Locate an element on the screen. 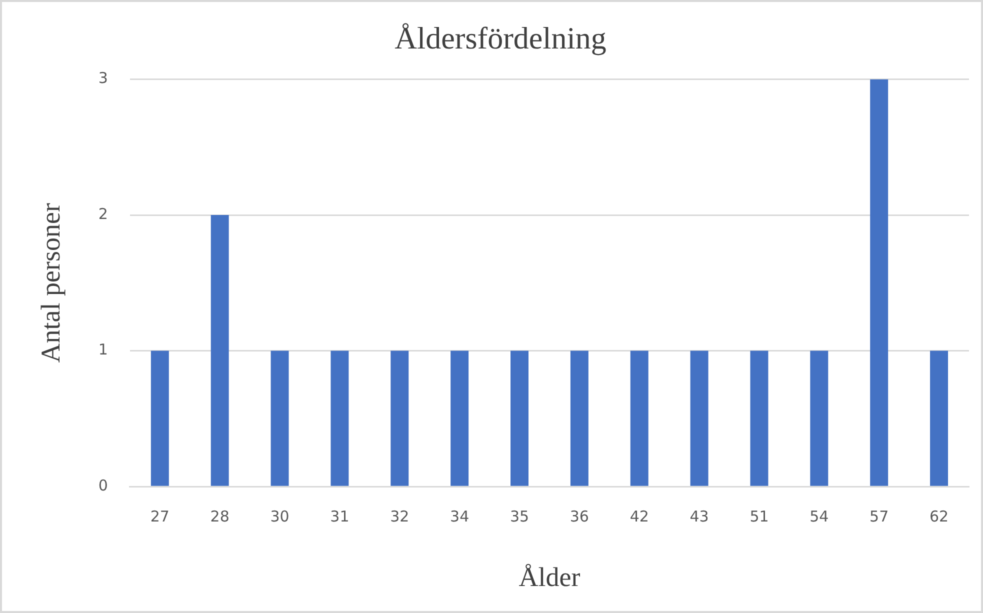 The width and height of the screenshot is (983, 613). x-tick-label: 54 is located at coordinates (819, 516).